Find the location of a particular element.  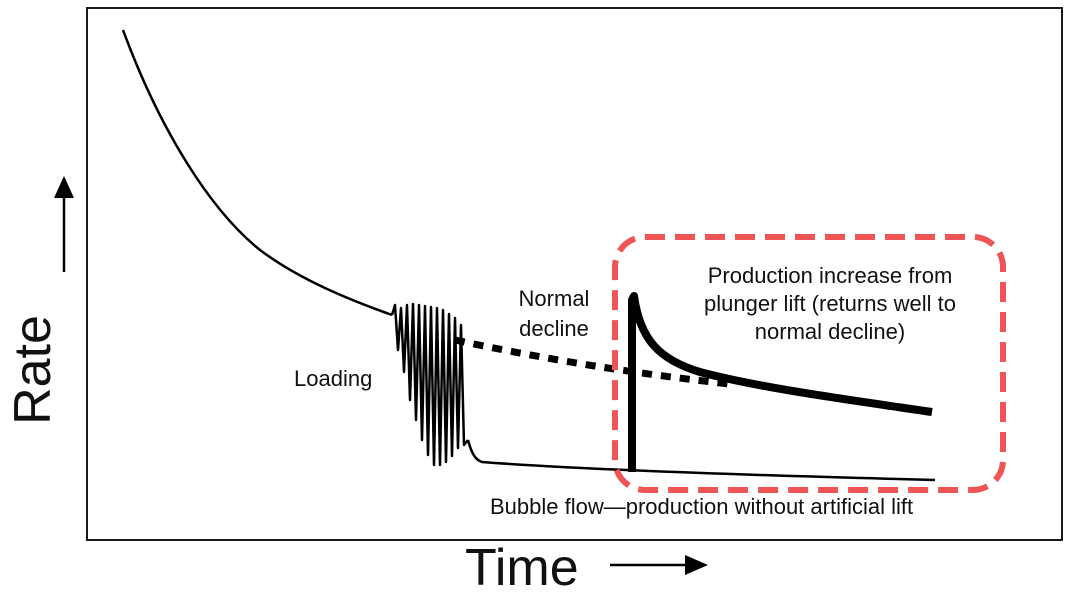

normal-decline-dotted-line is located at coordinates (592, 362).